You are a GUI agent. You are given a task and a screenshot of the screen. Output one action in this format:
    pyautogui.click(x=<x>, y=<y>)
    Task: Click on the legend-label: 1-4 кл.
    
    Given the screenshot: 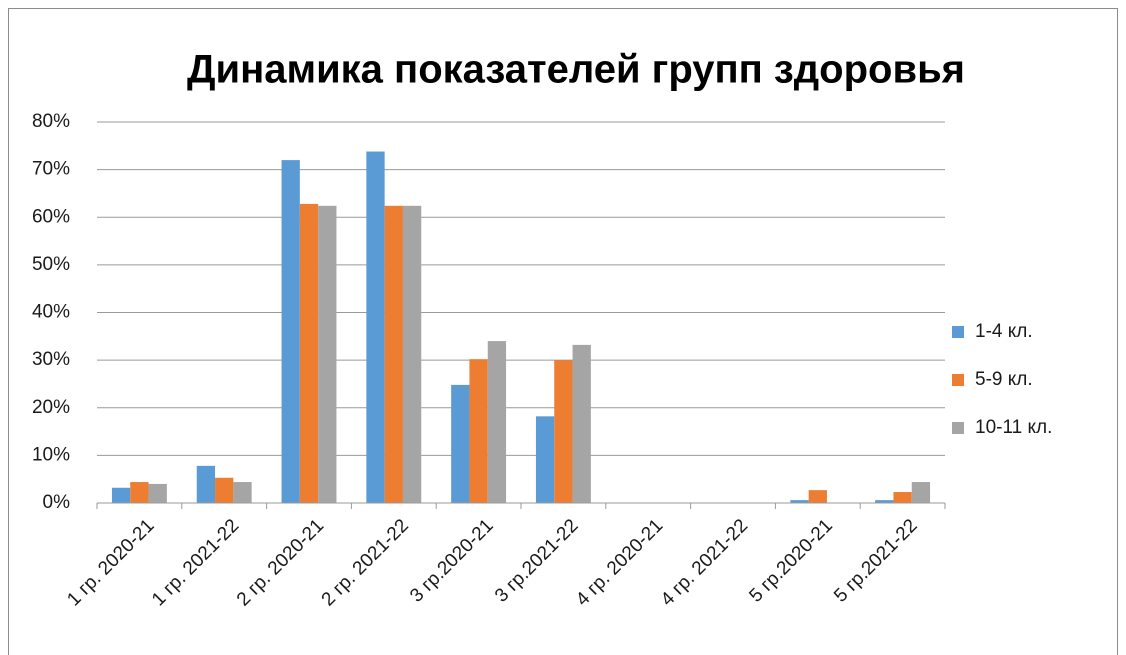 What is the action you would take?
    pyautogui.click(x=1004, y=331)
    